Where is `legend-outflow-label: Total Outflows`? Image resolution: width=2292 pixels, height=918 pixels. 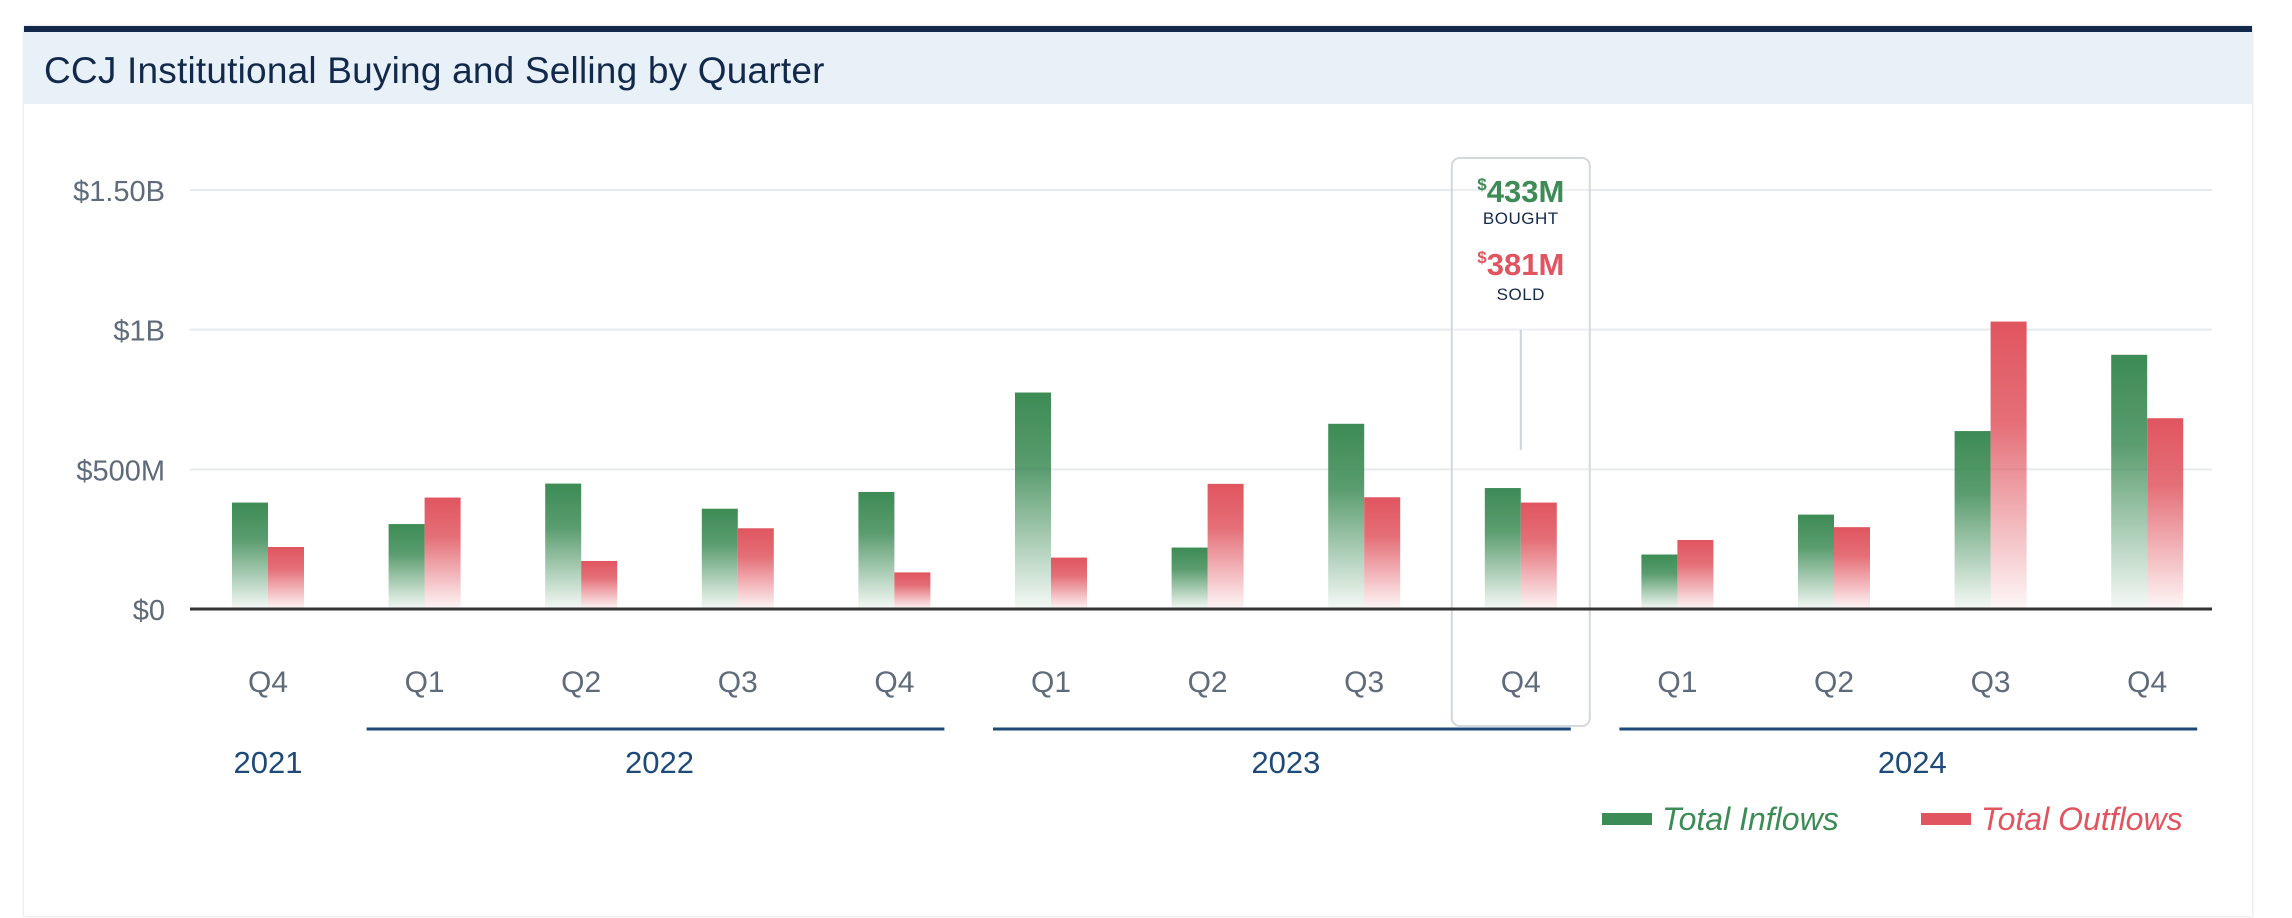 legend-outflow-label: Total Outflows is located at coordinates (2082, 819).